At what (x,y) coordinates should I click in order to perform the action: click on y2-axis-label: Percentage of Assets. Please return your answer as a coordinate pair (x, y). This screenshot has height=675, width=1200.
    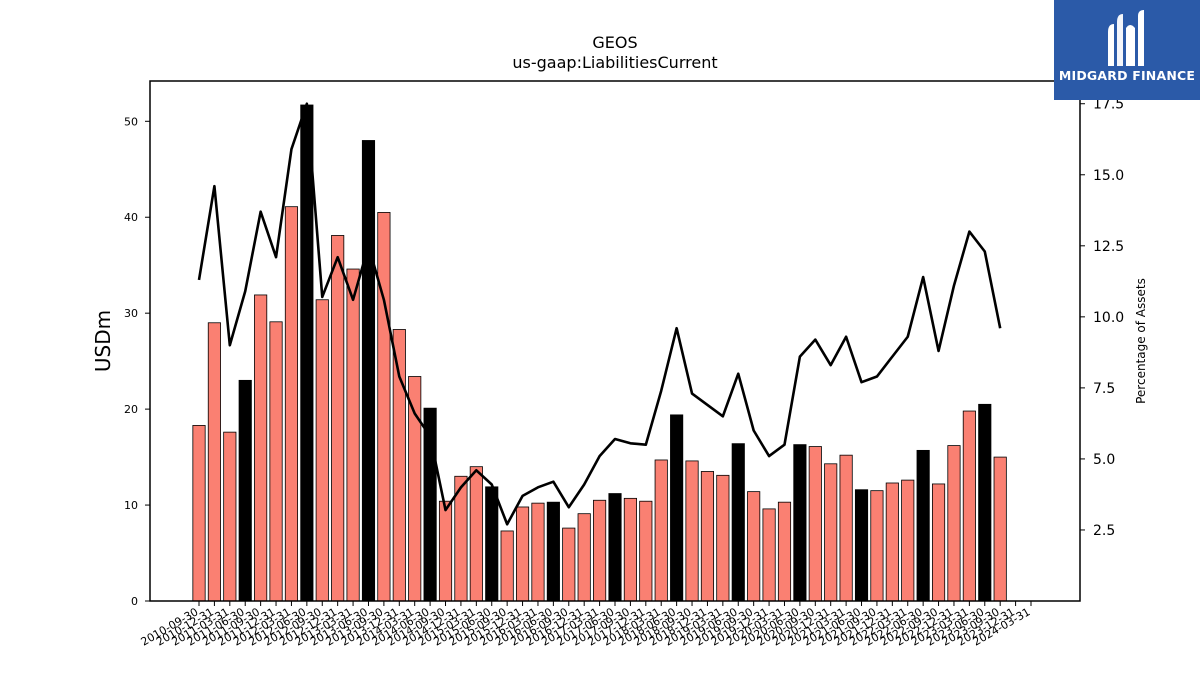
    Looking at the image, I should click on (1141, 341).